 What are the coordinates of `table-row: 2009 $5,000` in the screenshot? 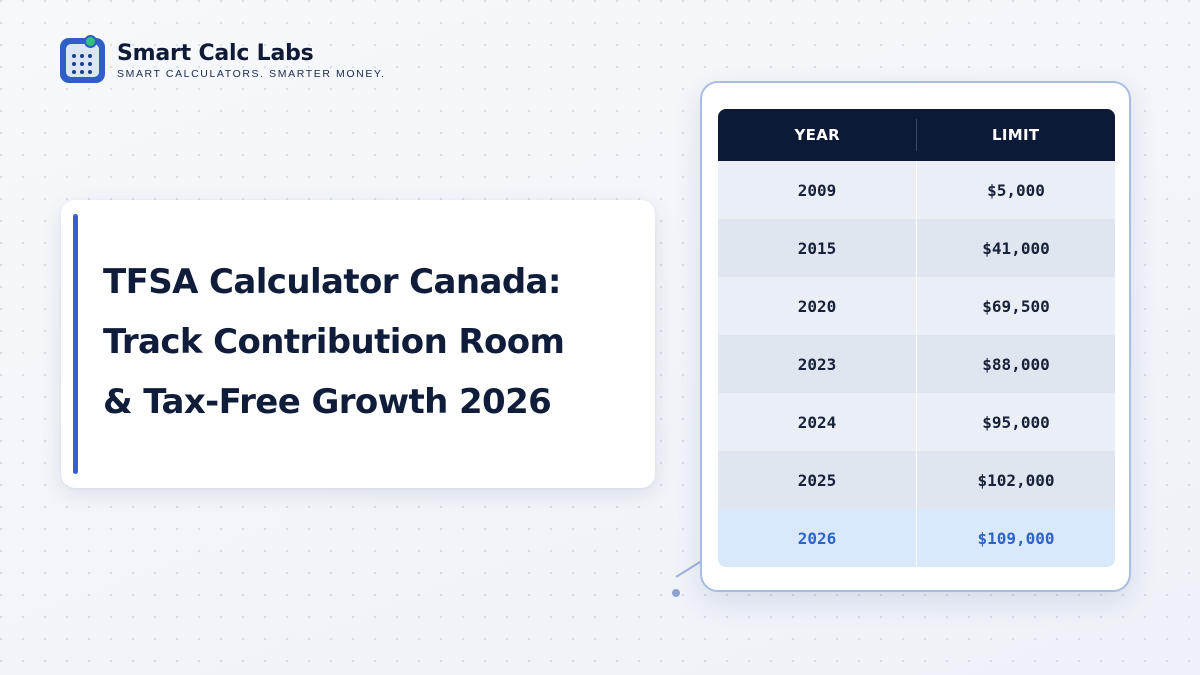 It's located at (916, 190).